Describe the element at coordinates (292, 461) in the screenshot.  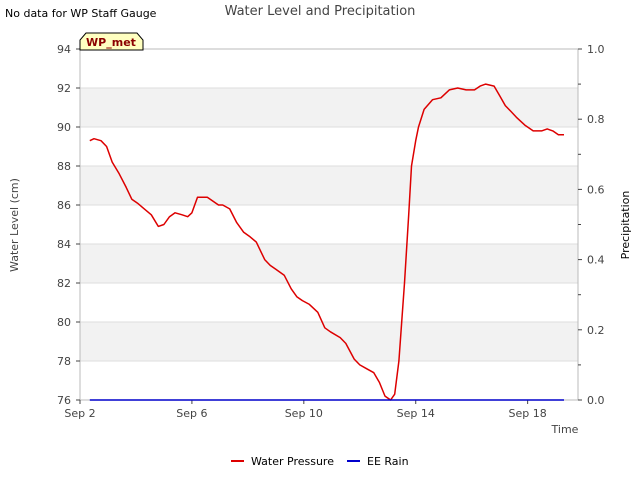
I see `legend-label-water-pressure: Water Pressure` at that location.